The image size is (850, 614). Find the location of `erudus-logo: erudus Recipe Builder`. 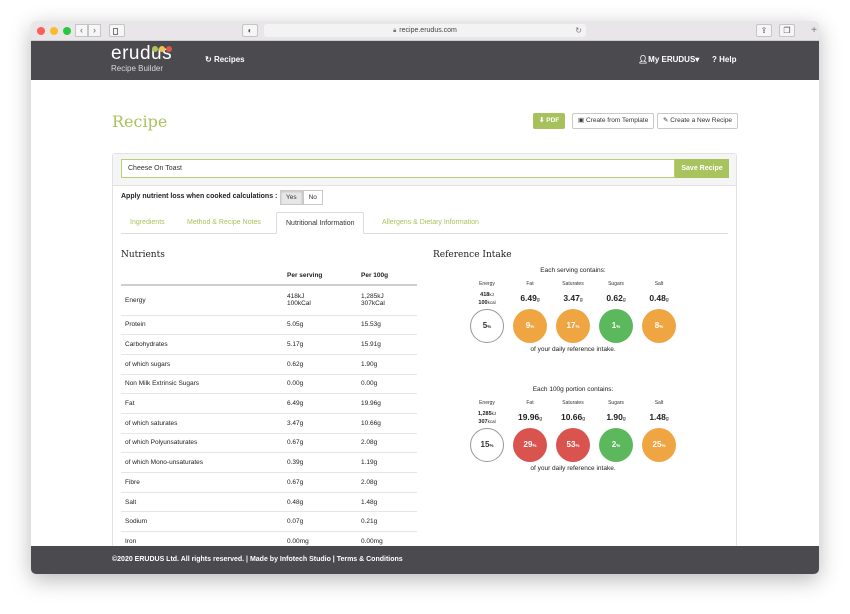

erudus-logo: erudus Recipe Builder is located at coordinates (141, 58).